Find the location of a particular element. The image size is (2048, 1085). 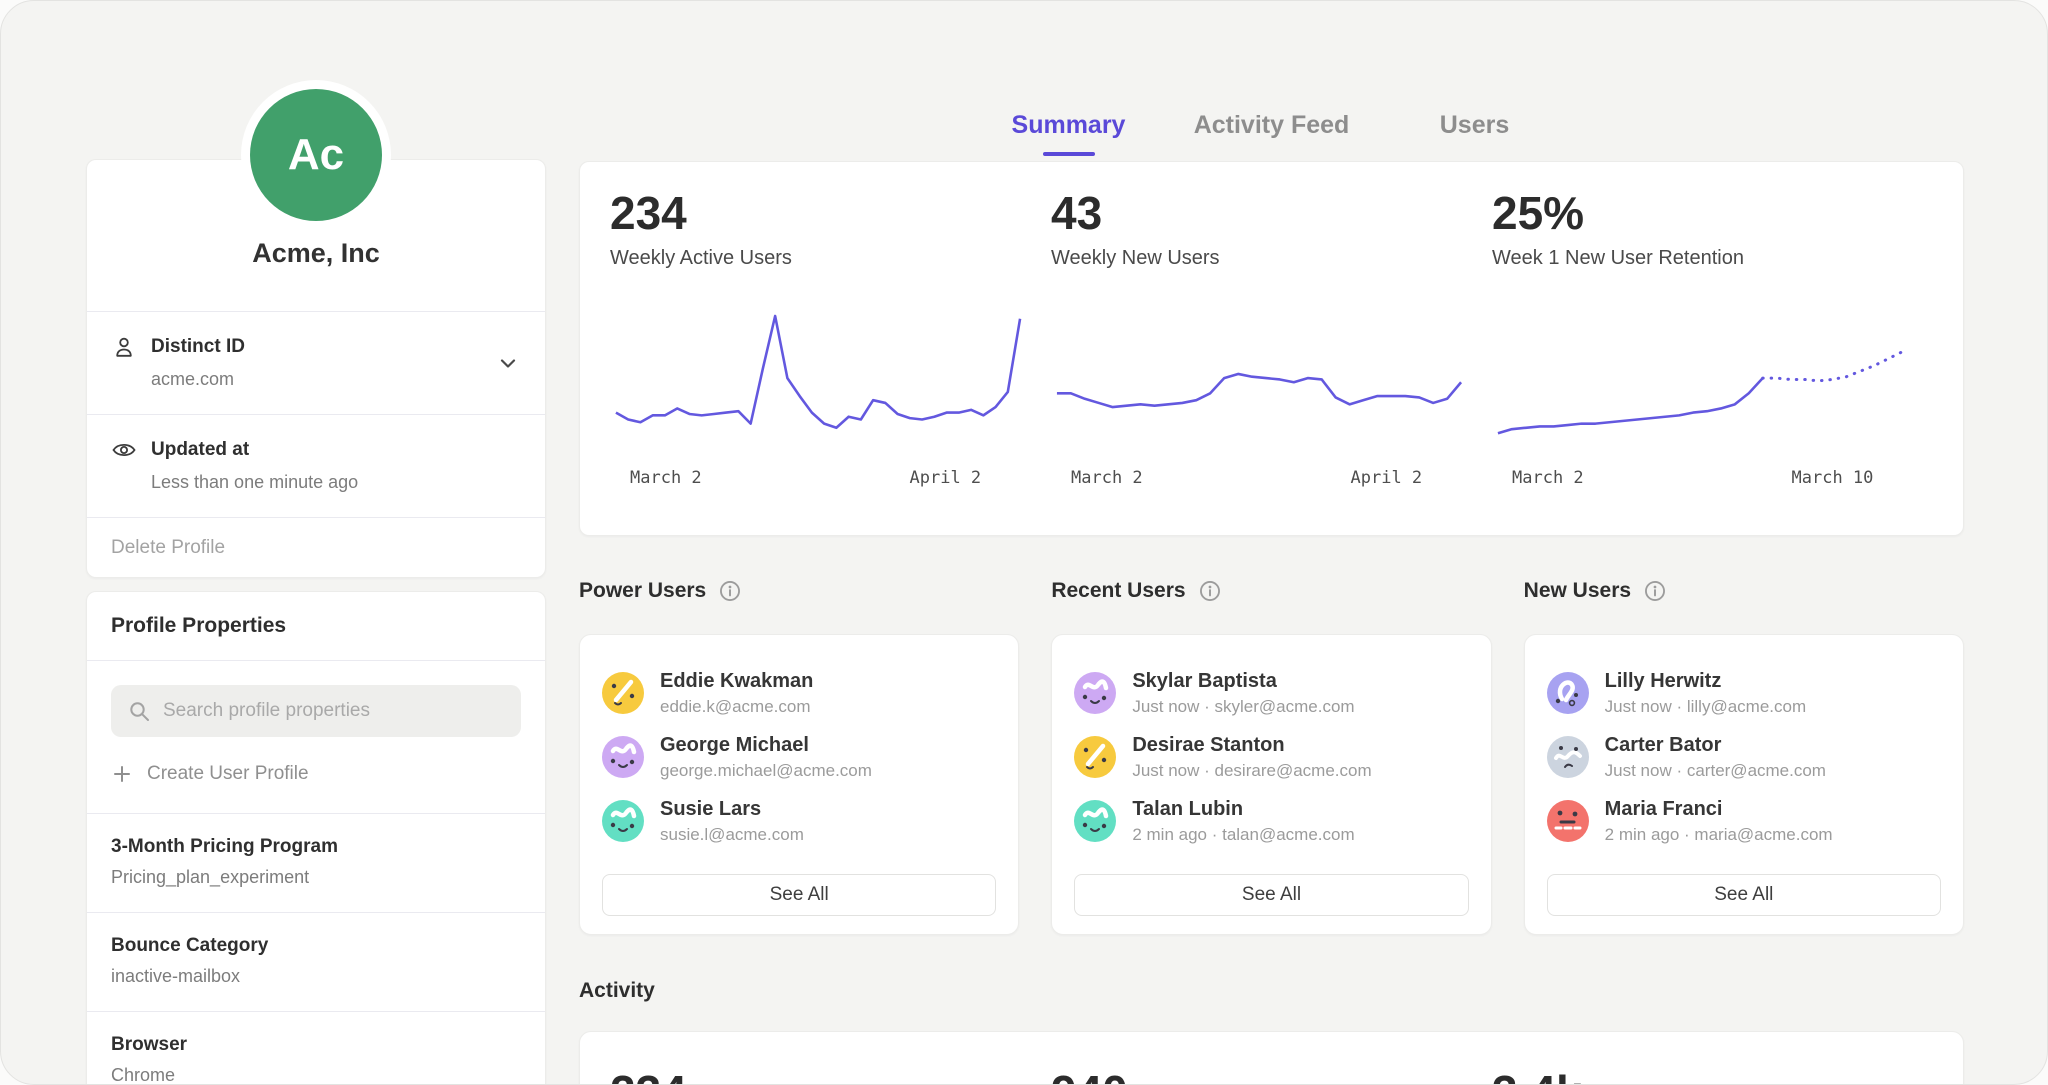

company-initials: Ac is located at coordinates (316, 154).